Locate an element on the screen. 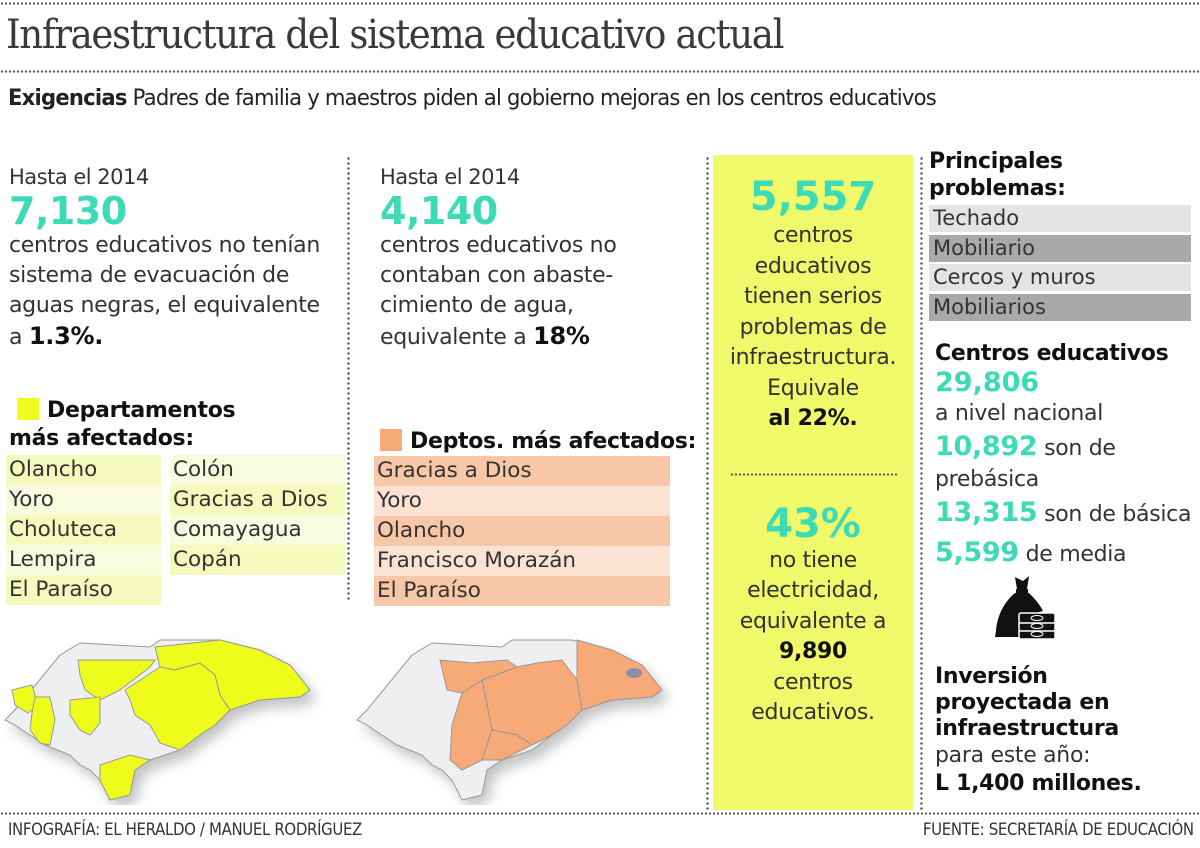 This screenshot has width=1200, height=848. dept-item: Francisco Morazán is located at coordinates (522, 561).